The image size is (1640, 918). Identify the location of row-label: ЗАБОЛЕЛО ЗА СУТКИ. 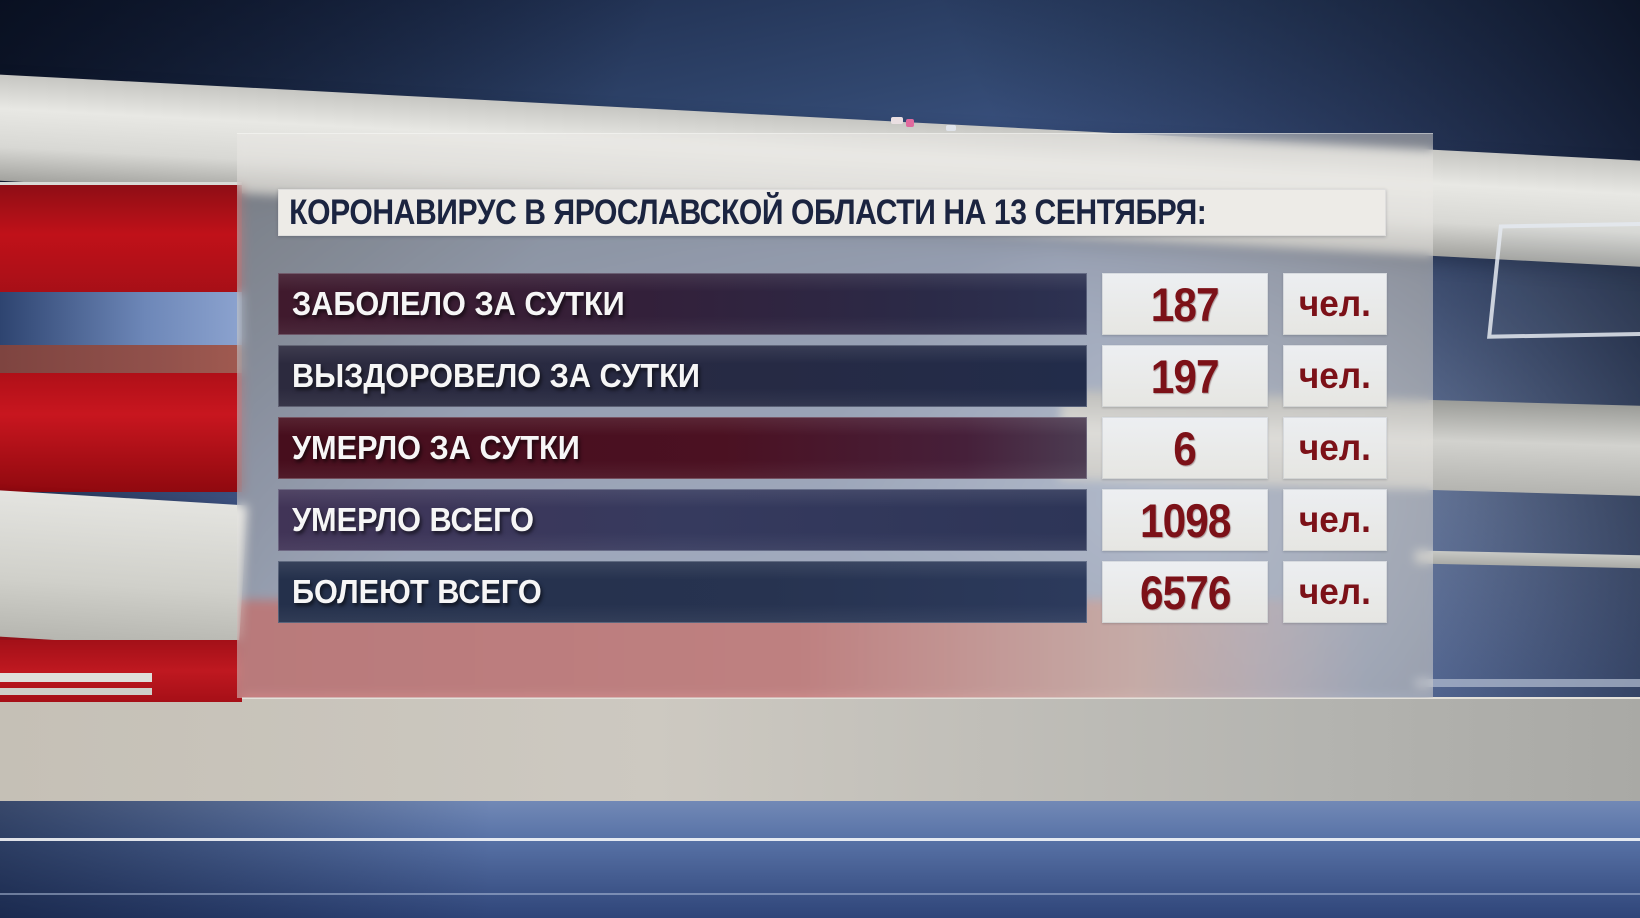
(458, 303).